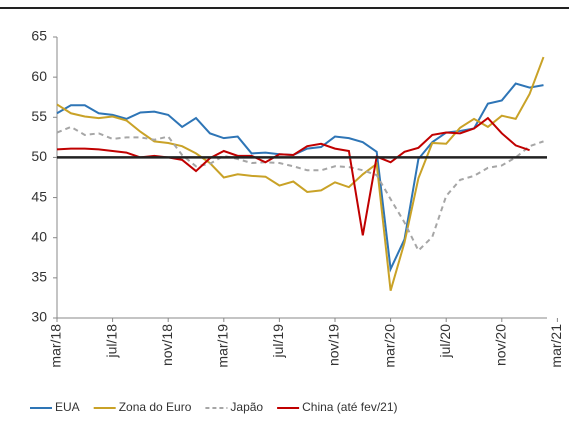  I want to click on legend-label: China (até fev/21), so click(349, 407).